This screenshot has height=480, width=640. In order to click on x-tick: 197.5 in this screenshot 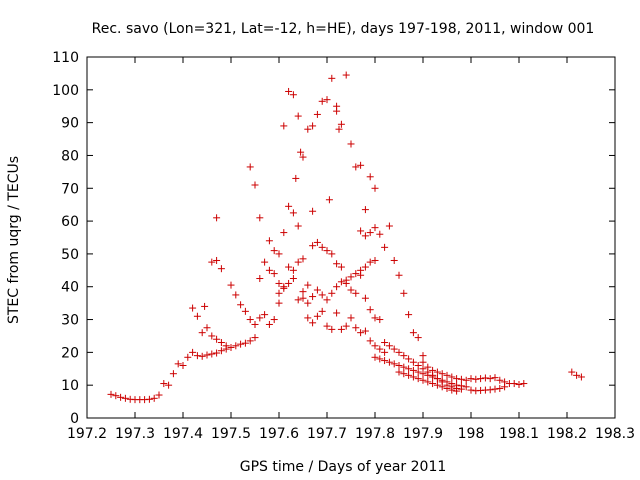, I will do `click(231, 249)`.